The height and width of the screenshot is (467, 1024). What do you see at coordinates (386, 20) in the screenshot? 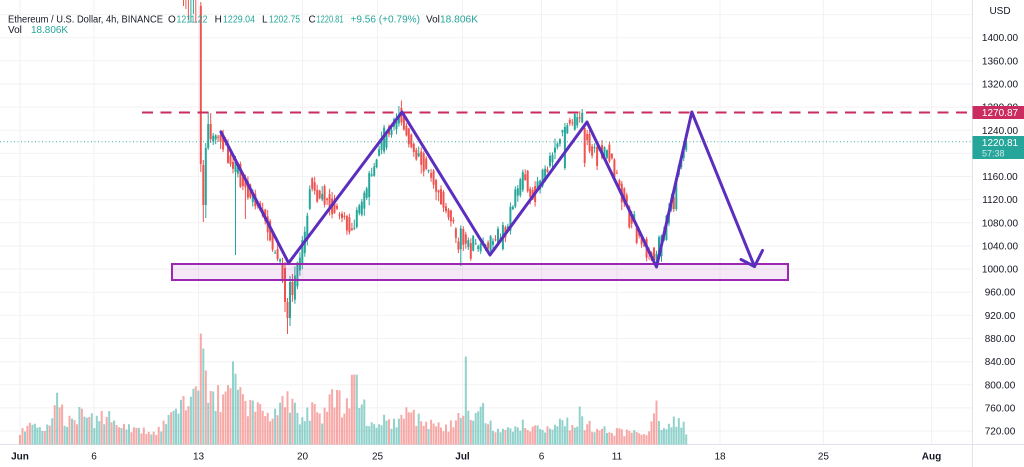
I see `svg-text: +9.56 (+0.79%)` at bounding box center [386, 20].